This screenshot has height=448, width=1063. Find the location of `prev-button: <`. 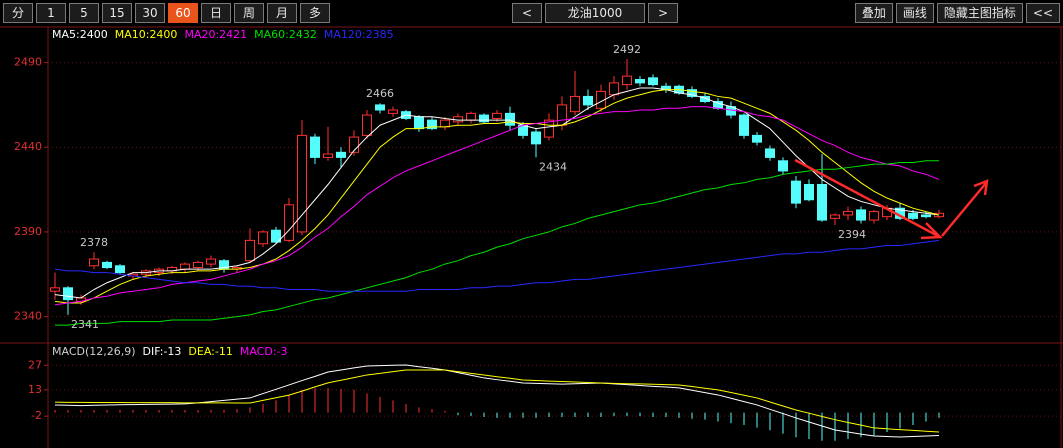

prev-button: < is located at coordinates (527, 13).